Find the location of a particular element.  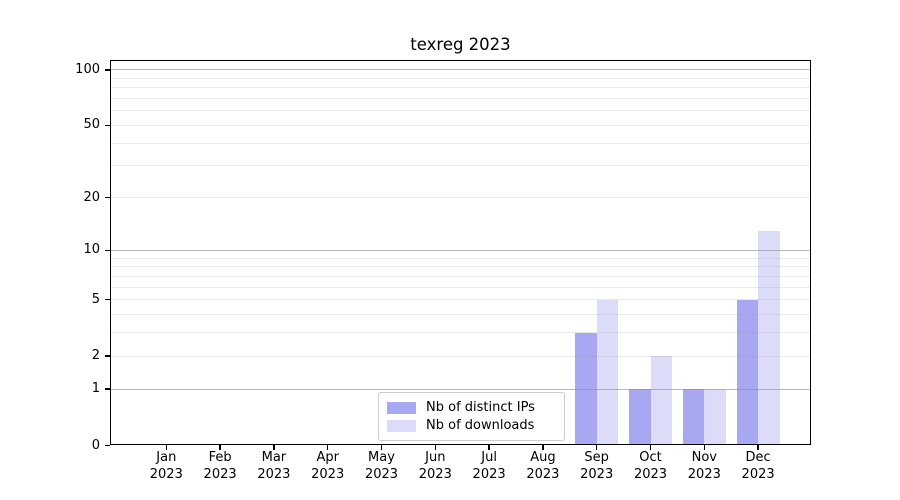

y-tick-label: 5 is located at coordinates (95, 299).